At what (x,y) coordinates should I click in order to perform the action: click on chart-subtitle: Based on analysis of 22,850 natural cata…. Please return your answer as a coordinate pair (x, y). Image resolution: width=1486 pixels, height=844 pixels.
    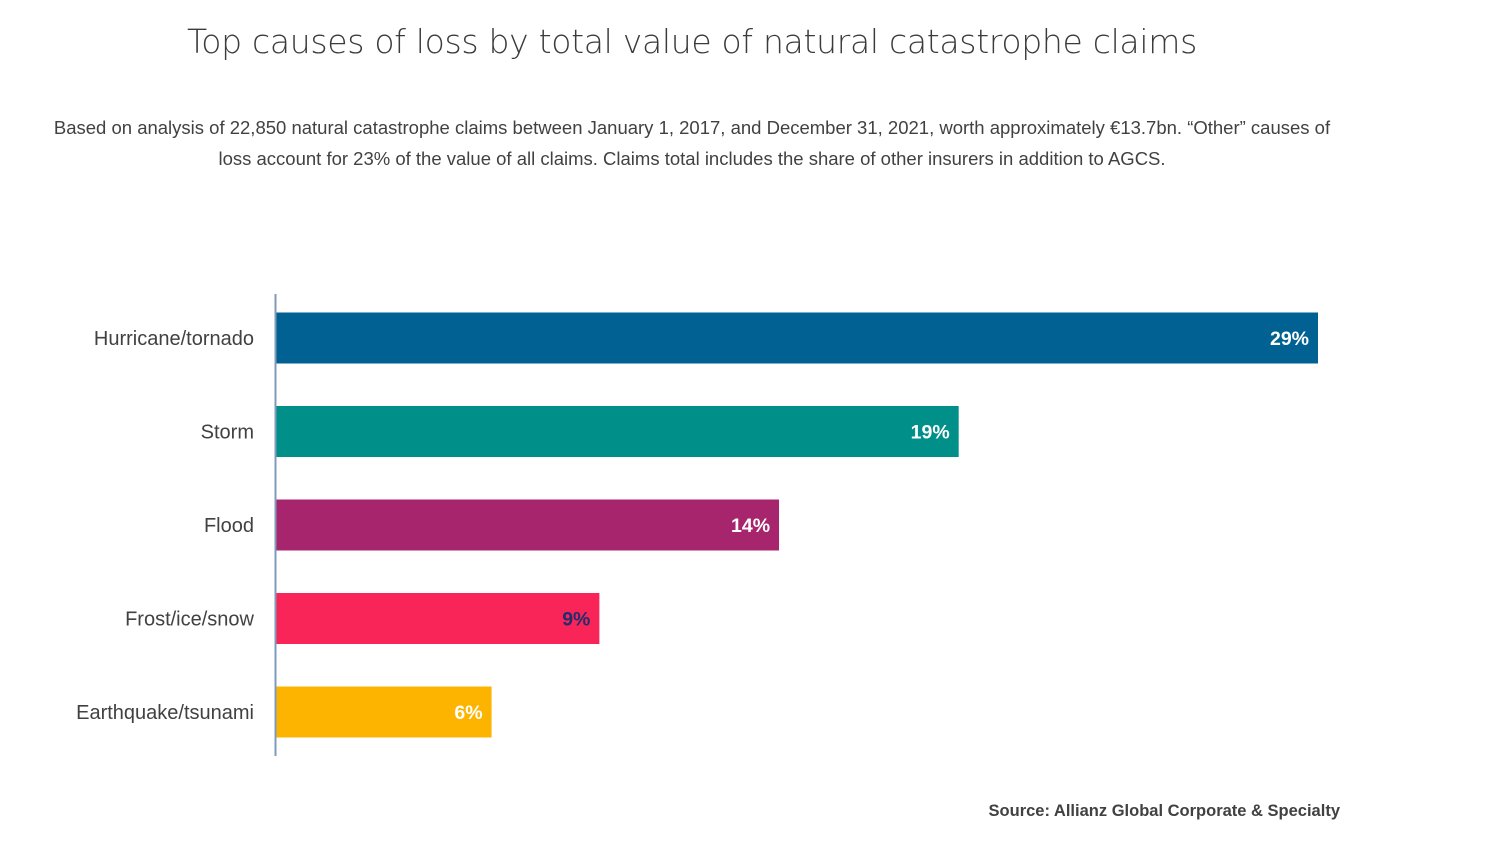
    Looking at the image, I should click on (692, 143).